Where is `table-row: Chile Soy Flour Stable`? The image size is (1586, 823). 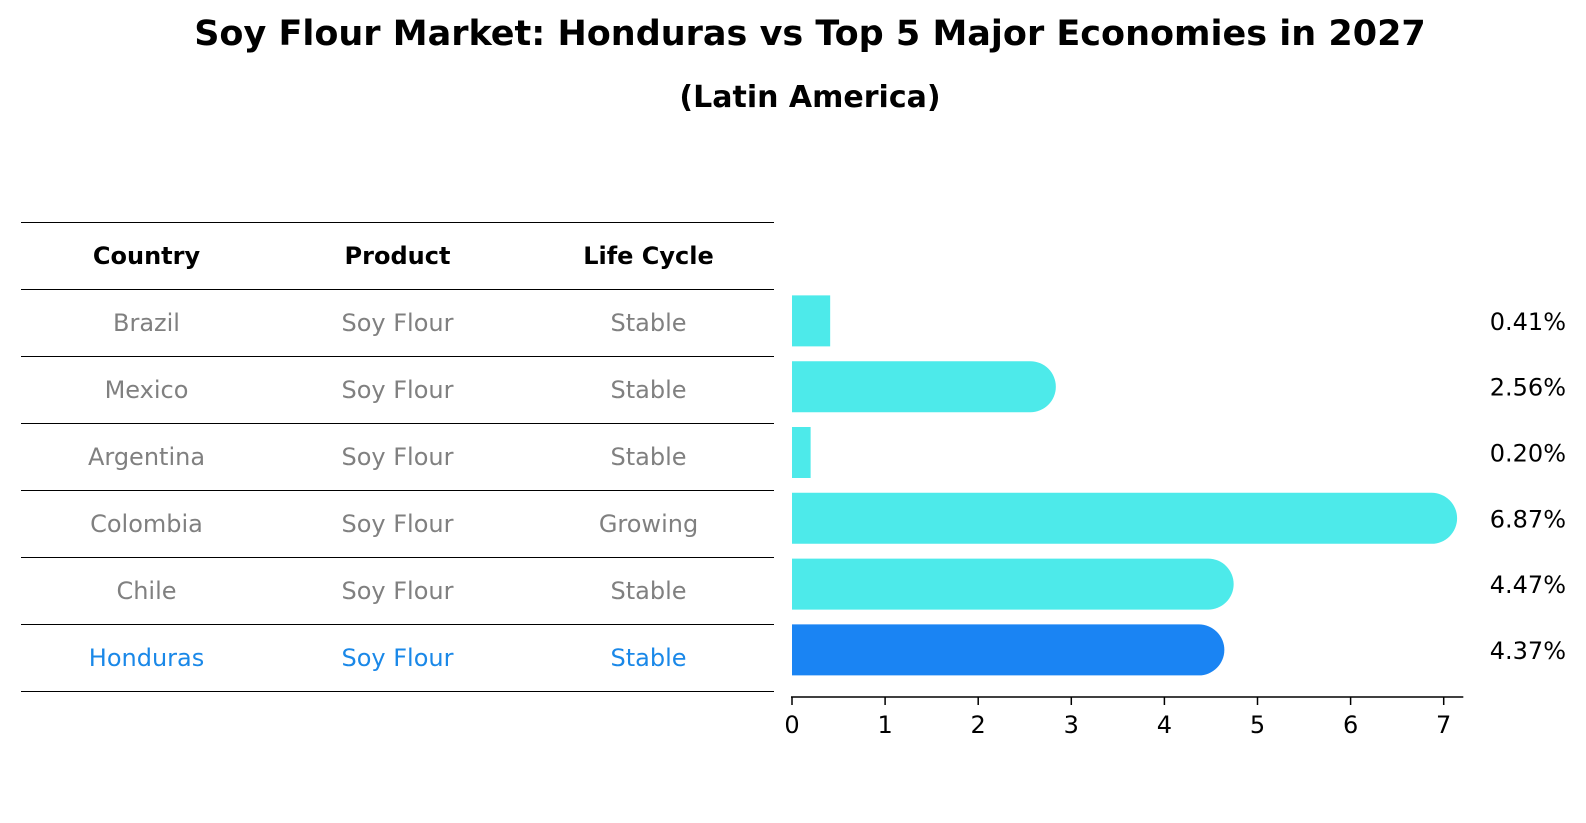
table-row: Chile Soy Flour Stable is located at coordinates (397, 591).